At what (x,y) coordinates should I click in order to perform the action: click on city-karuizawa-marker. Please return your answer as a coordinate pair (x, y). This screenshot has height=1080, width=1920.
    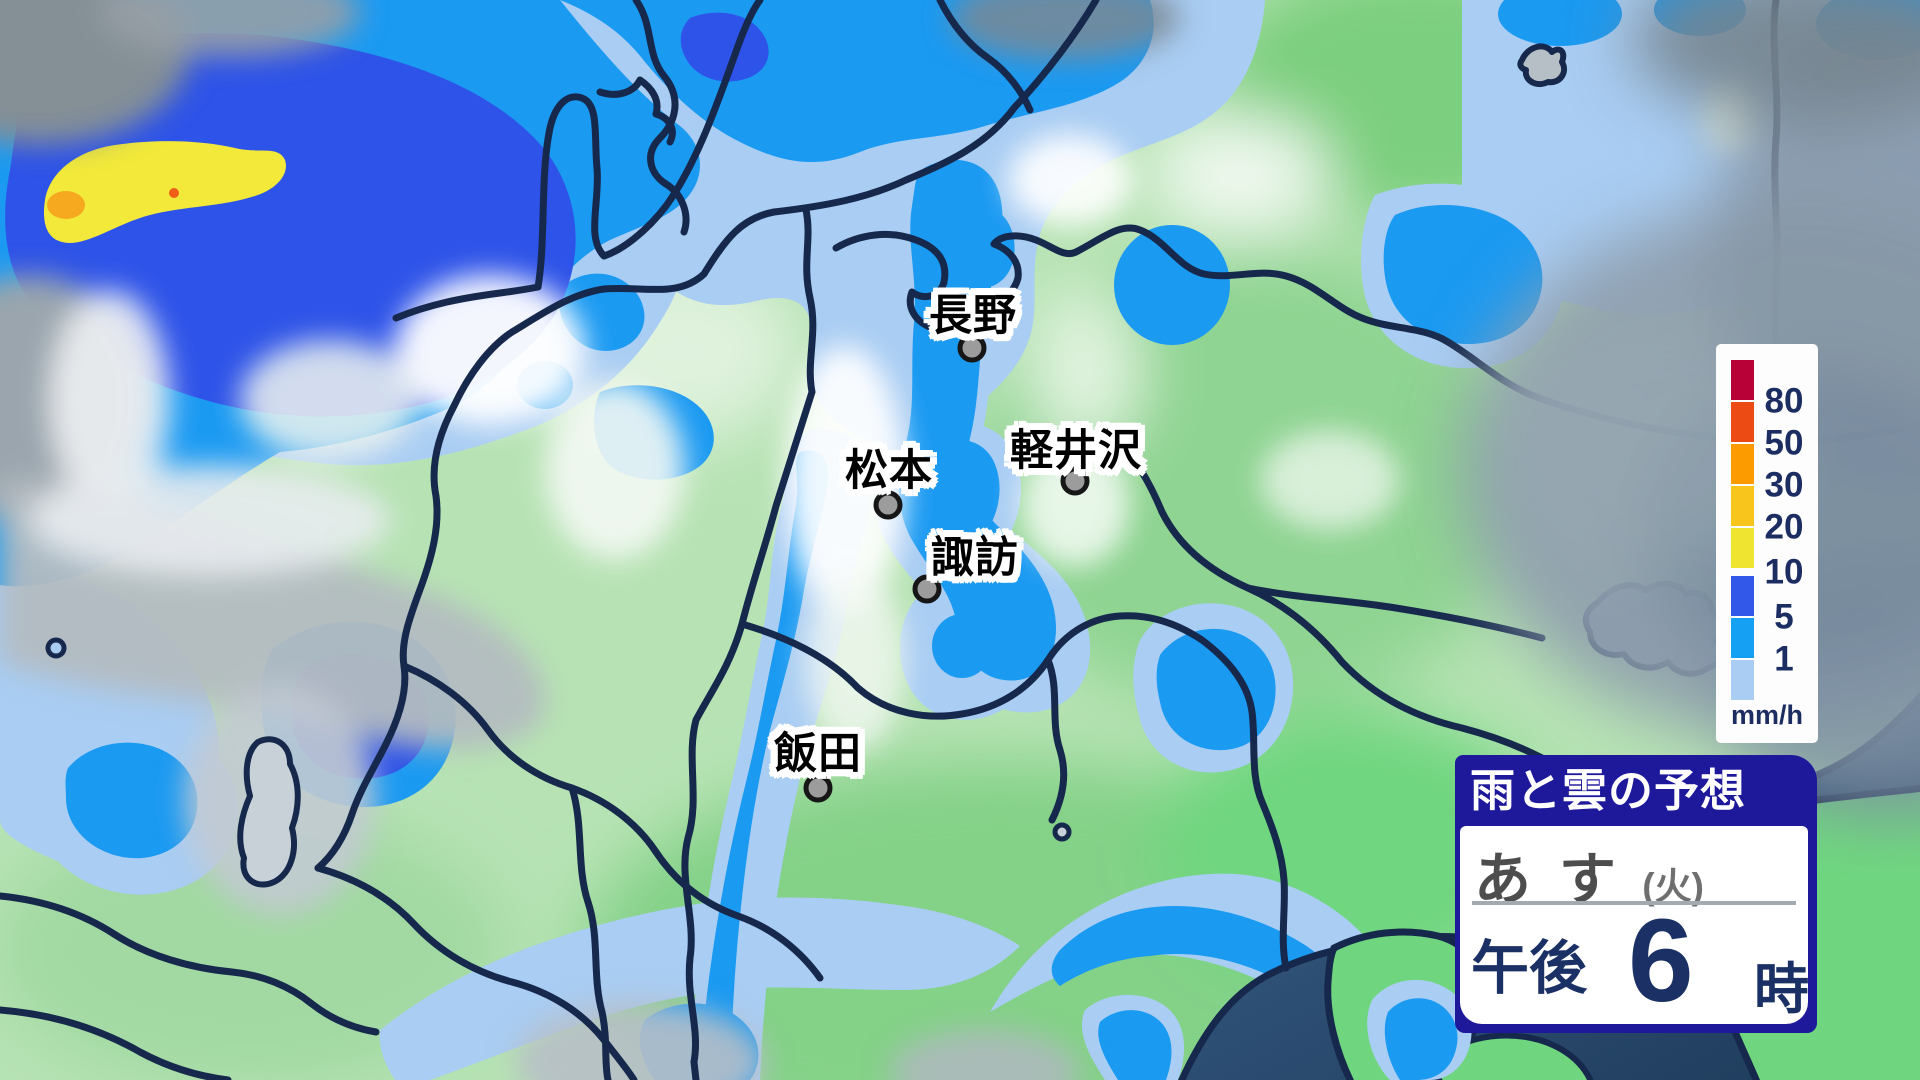
    Looking at the image, I should click on (1075, 481).